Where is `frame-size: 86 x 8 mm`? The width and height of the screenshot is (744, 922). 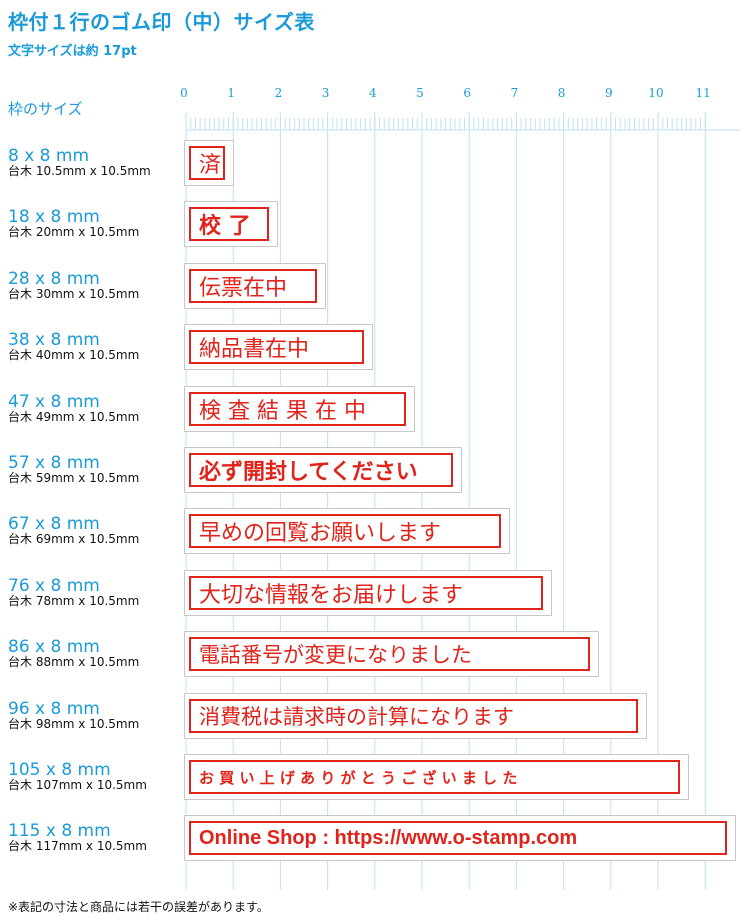 frame-size: 86 x 8 mm is located at coordinates (54, 647).